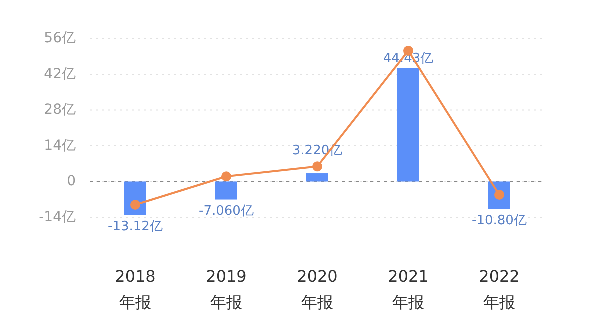 This screenshot has width=603, height=323. Describe the element at coordinates (408, 289) in the screenshot. I see `x-tick-label: 2021 年报` at that location.